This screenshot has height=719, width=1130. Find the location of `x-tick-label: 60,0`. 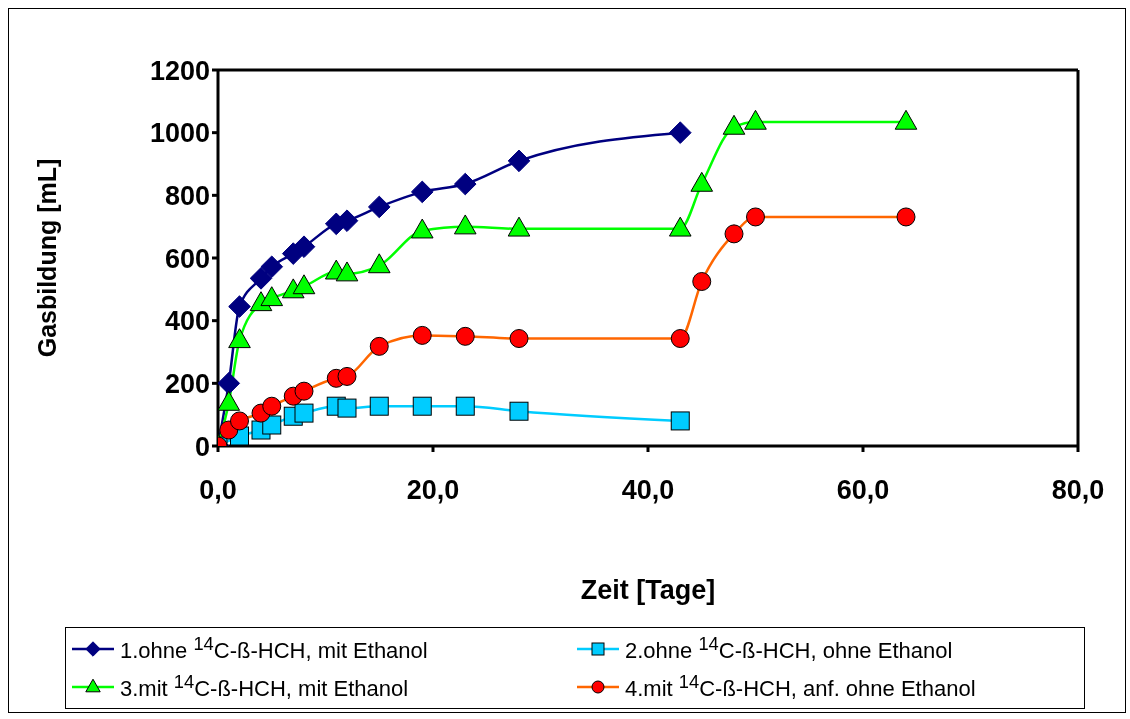

x-tick-label: 60,0 is located at coordinates (863, 490).